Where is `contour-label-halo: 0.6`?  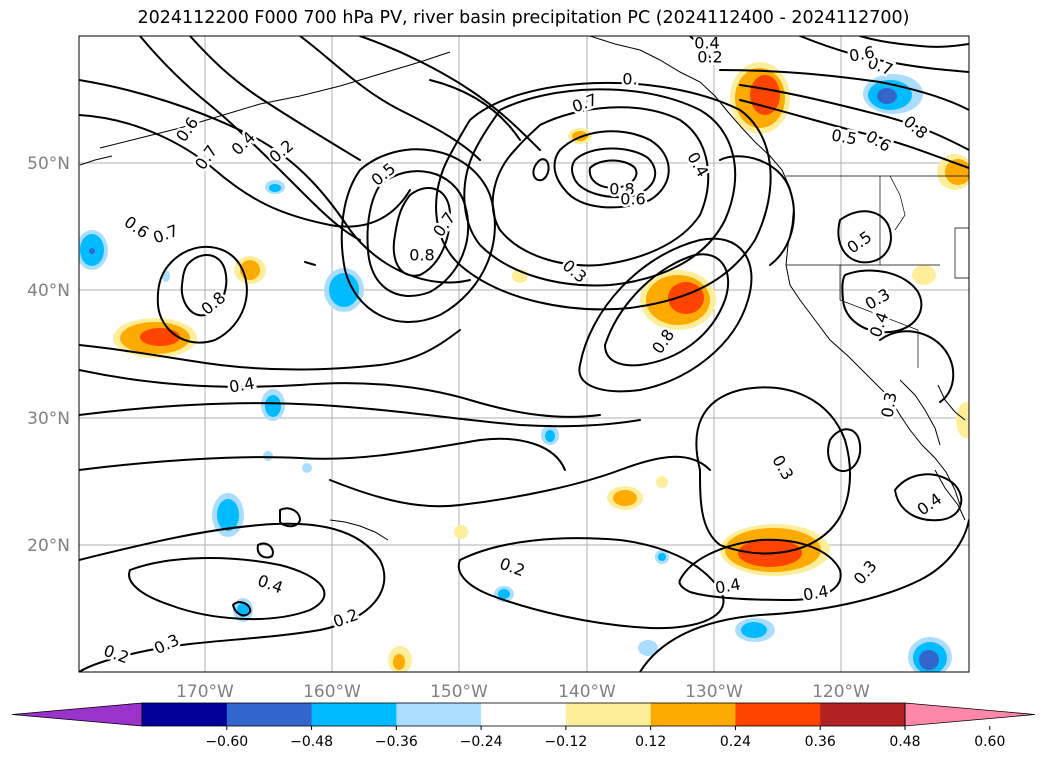 contour-label-halo: 0.6 is located at coordinates (632, 199).